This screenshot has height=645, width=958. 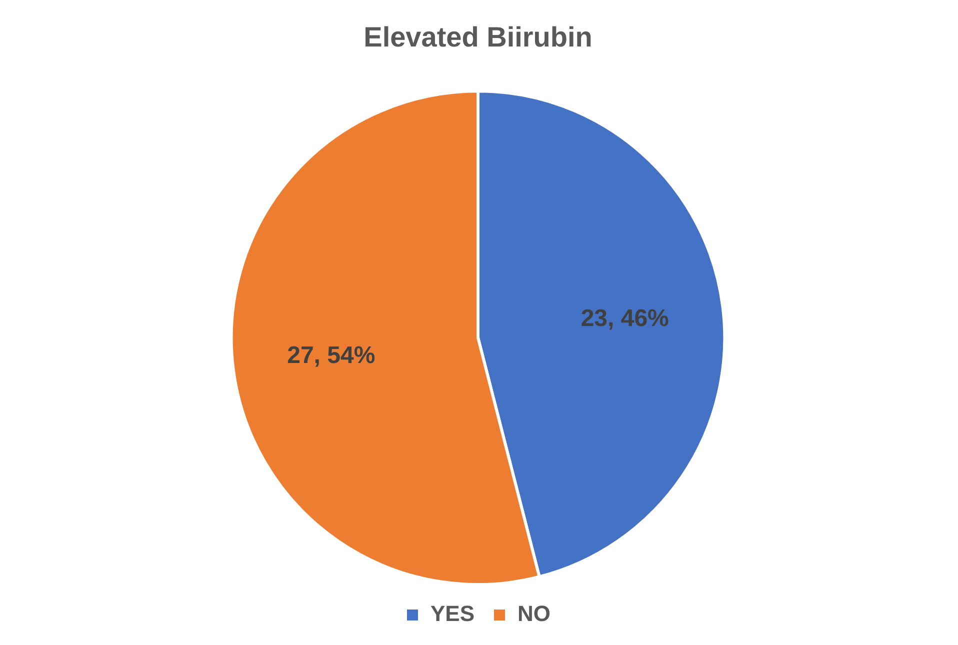 I want to click on legend-label: YES, so click(x=452, y=613).